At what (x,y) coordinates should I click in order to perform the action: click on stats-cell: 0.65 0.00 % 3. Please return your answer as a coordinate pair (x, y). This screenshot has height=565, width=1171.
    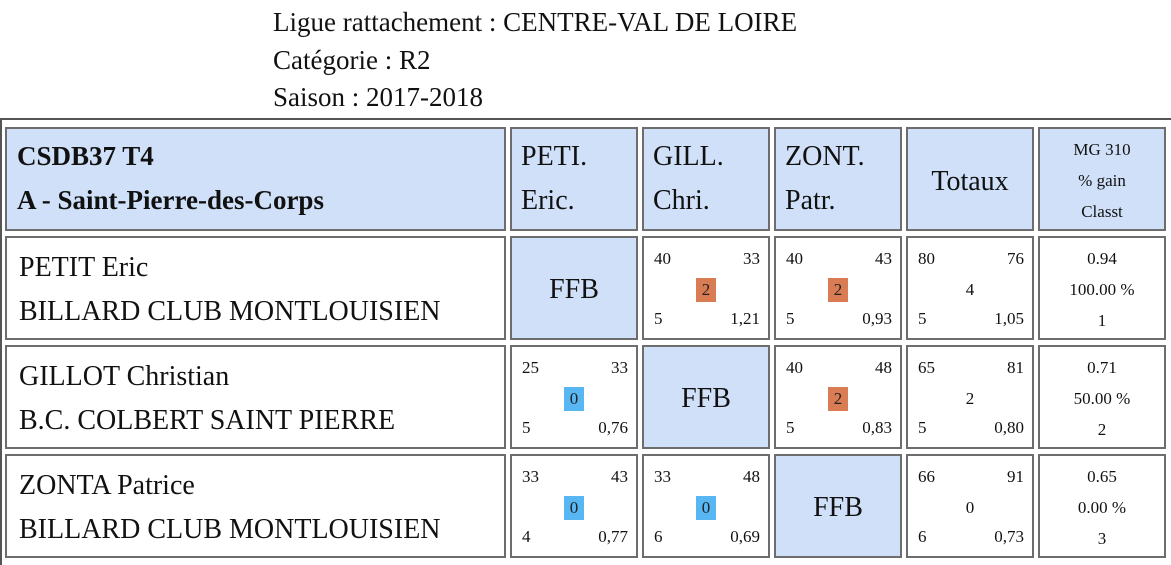
    Looking at the image, I should click on (1102, 506).